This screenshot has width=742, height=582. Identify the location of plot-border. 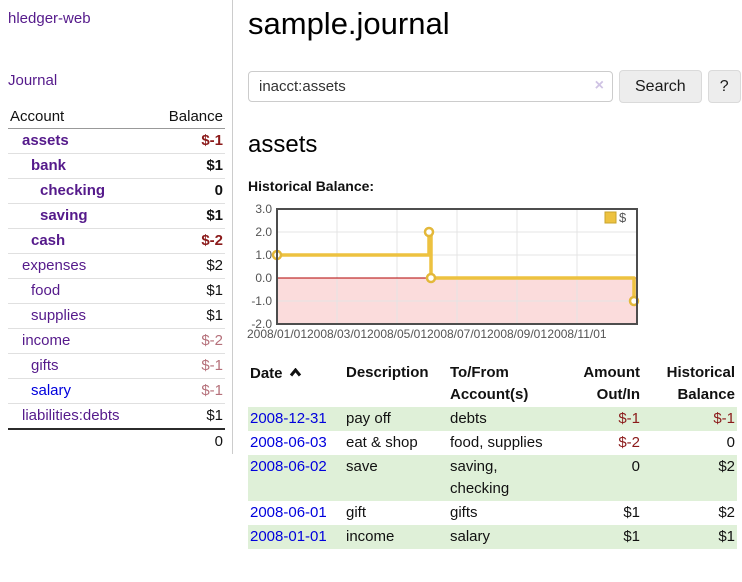
(457, 266).